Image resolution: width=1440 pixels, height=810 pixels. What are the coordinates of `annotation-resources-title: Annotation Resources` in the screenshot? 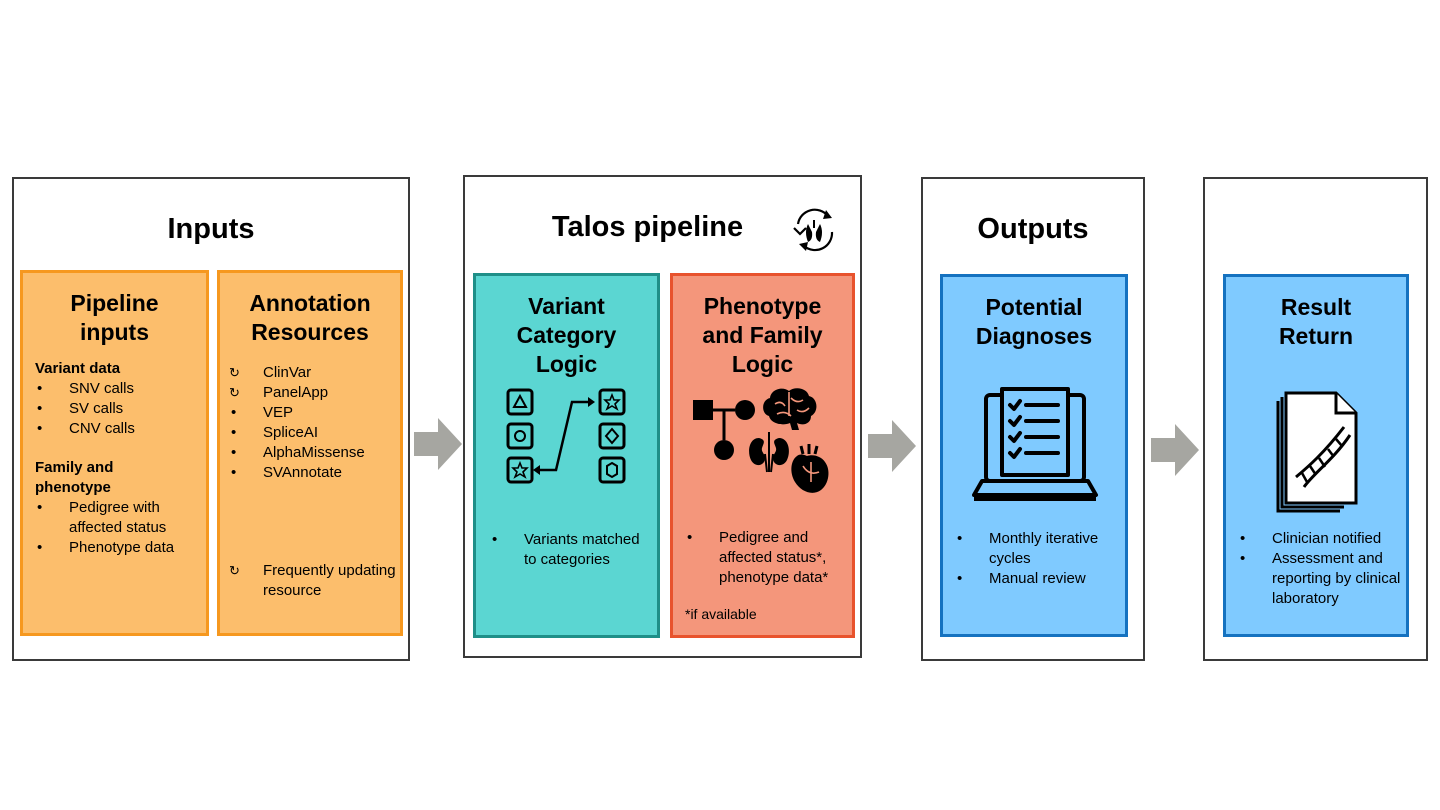 It's located at (310, 317).